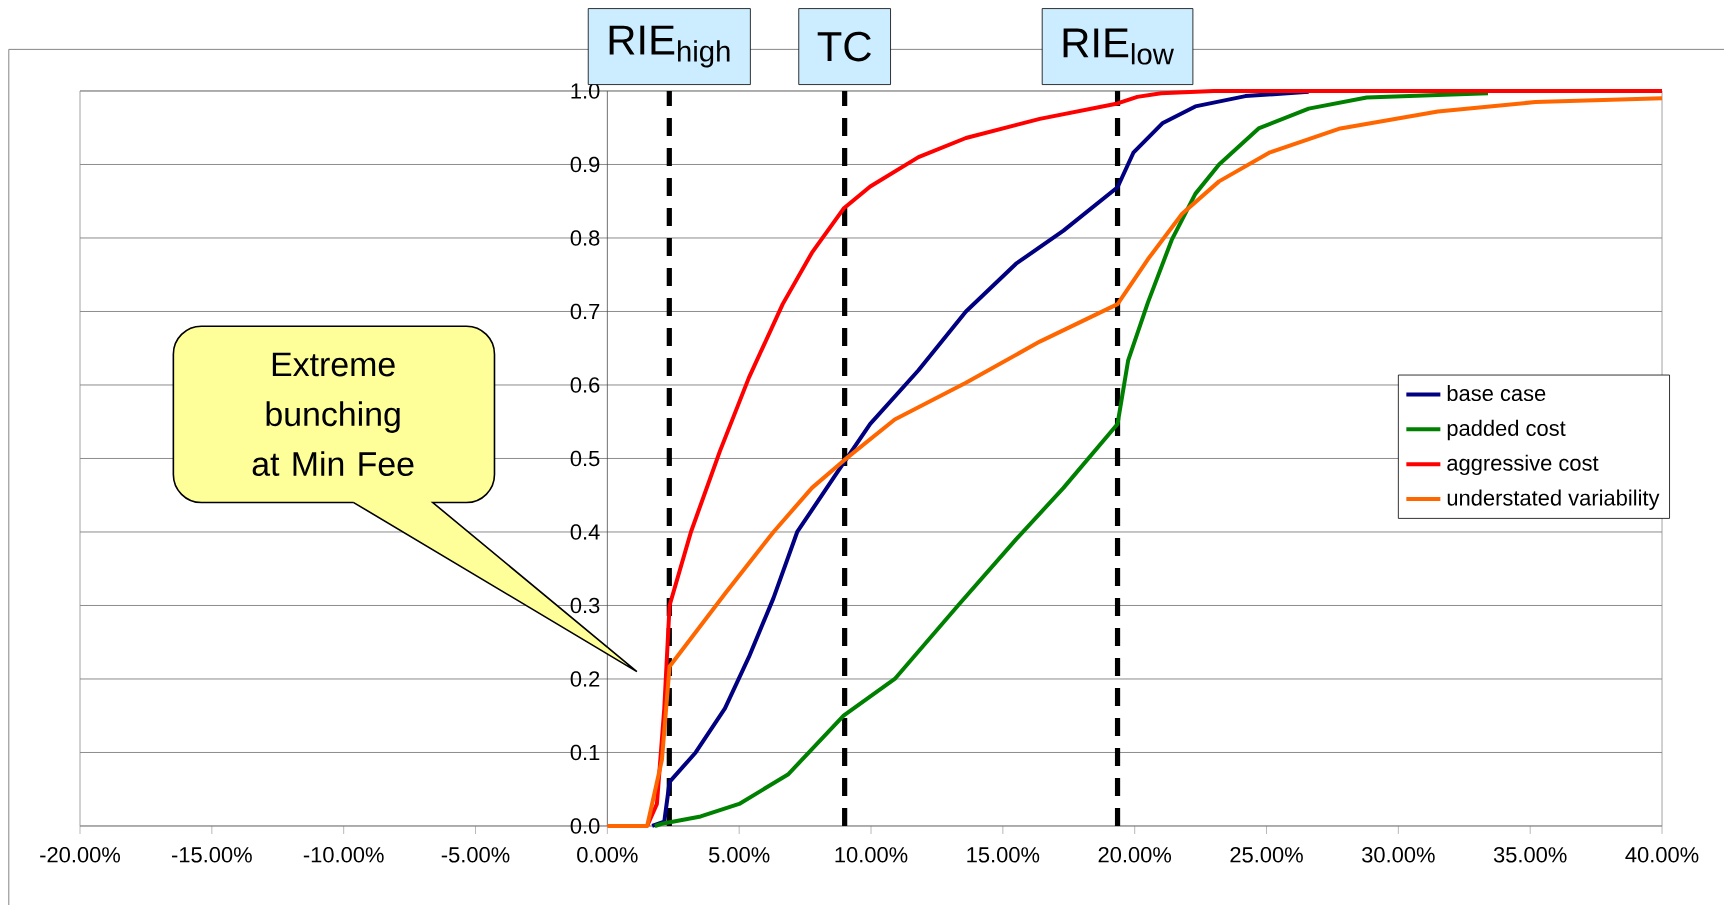 This screenshot has height=905, width=1724. I want to click on y-tick-label: 0.9, so click(585, 164).